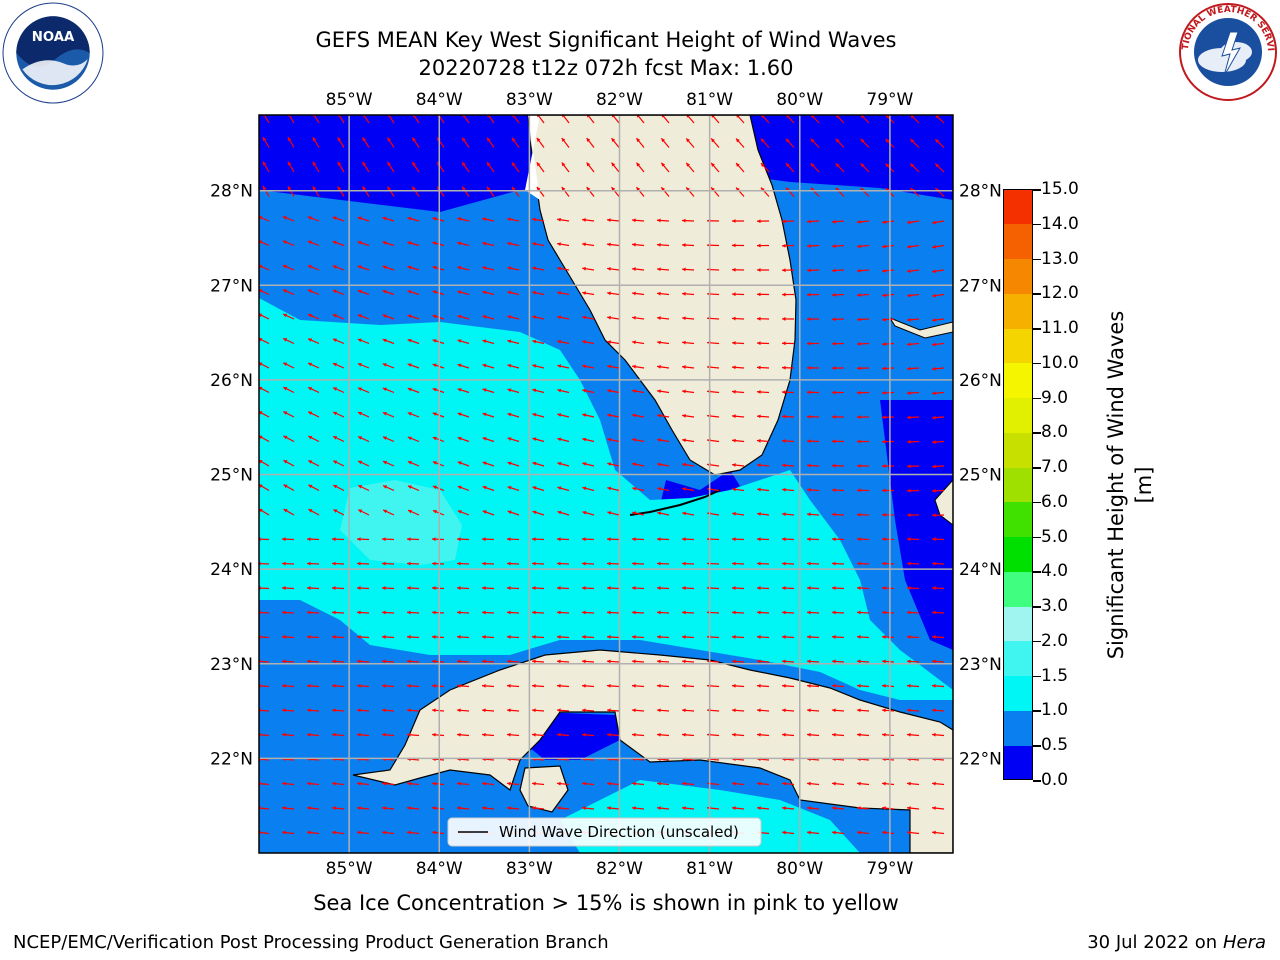 The height and width of the screenshot is (960, 1280). Describe the element at coordinates (1130, 485) in the screenshot. I see `colorbar-label: Significant Height of Wind Waves [m]` at that location.